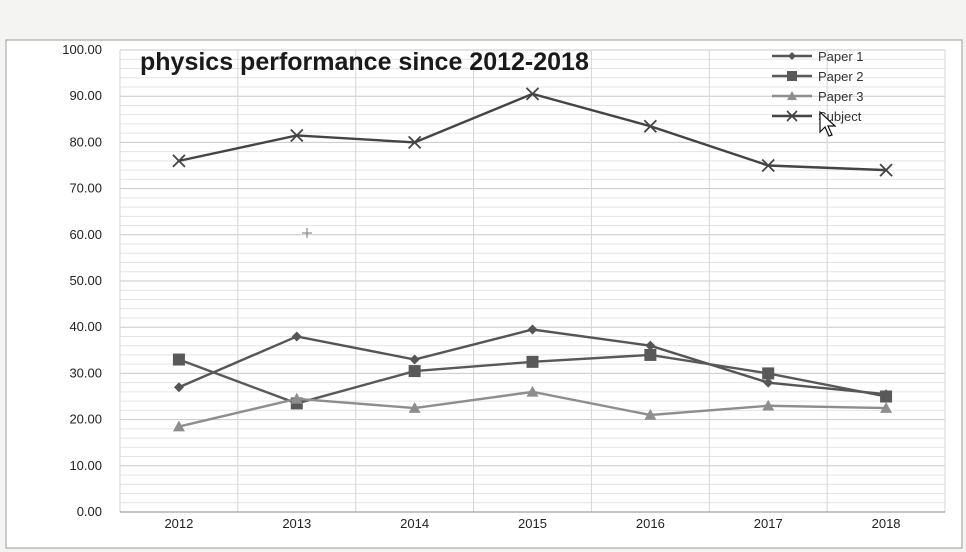 The width and height of the screenshot is (966, 552). What do you see at coordinates (532, 523) in the screenshot?
I see `x-tick-label: 2015` at bounding box center [532, 523].